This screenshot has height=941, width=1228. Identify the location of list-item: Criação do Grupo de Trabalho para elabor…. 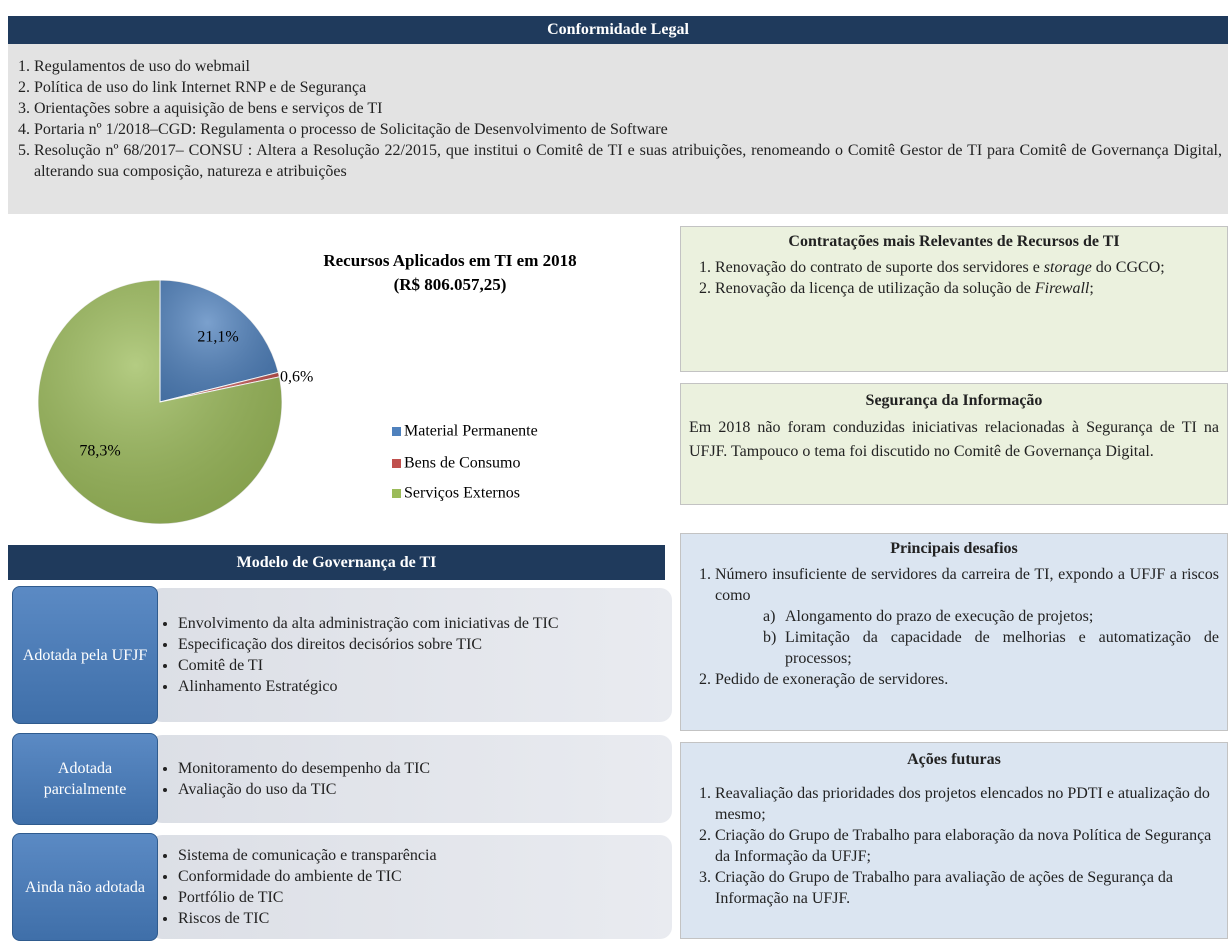
(967, 846).